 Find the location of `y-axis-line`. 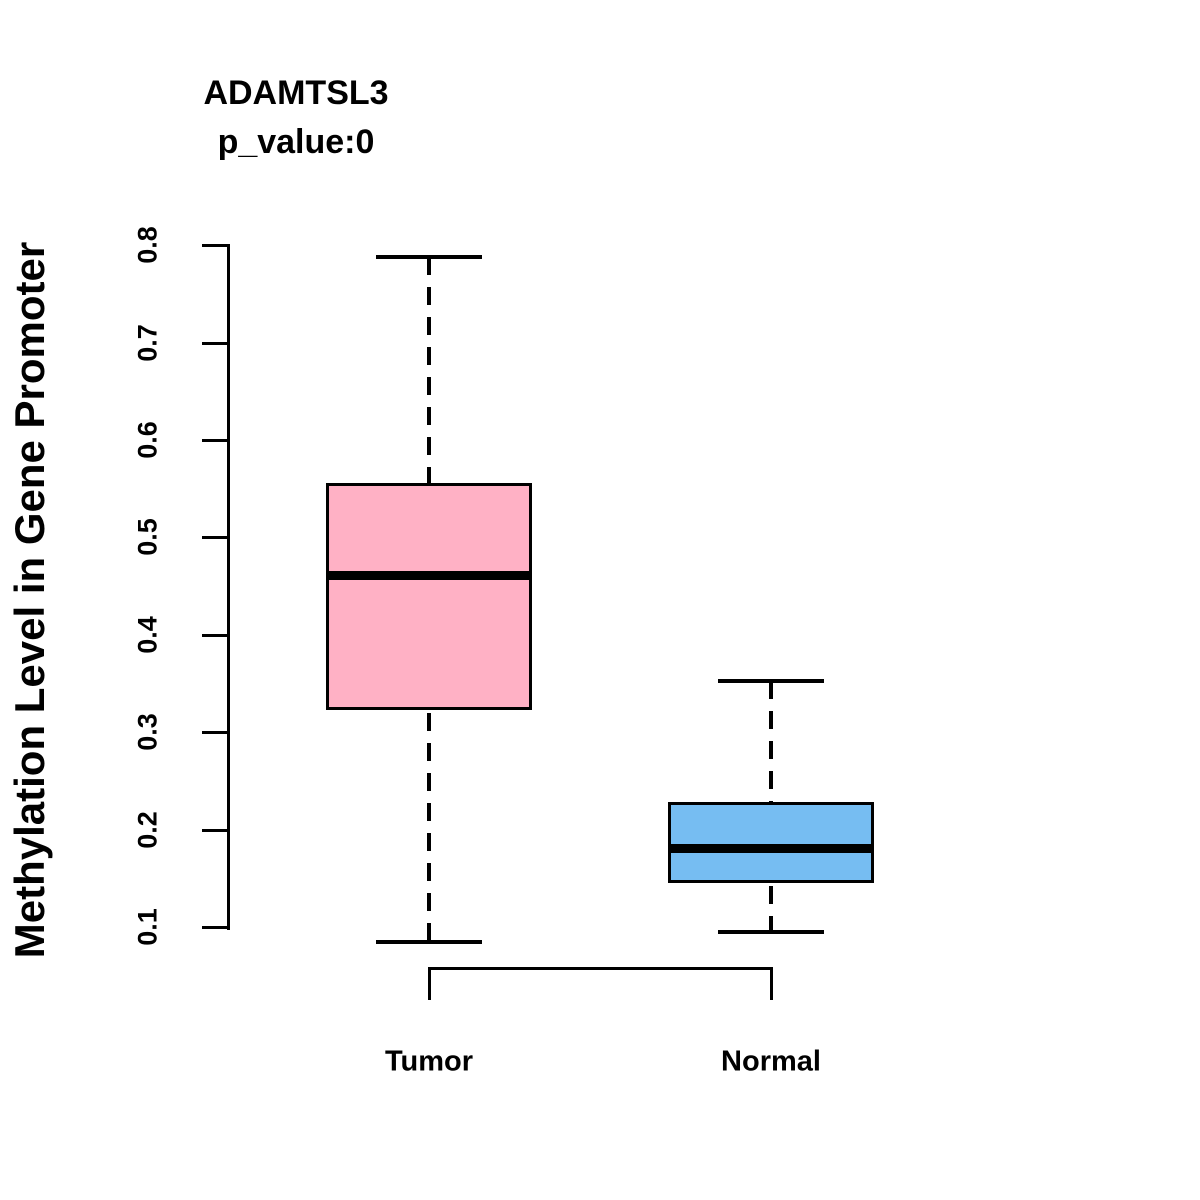

y-axis-line is located at coordinates (228, 587).